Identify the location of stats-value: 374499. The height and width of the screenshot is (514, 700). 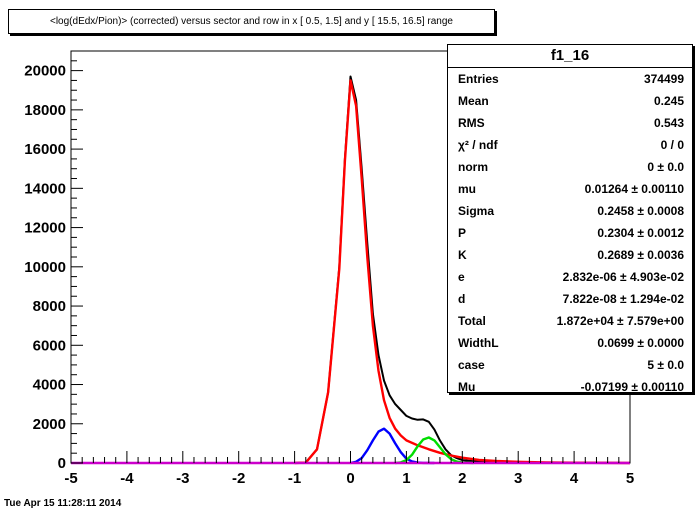
(663, 79).